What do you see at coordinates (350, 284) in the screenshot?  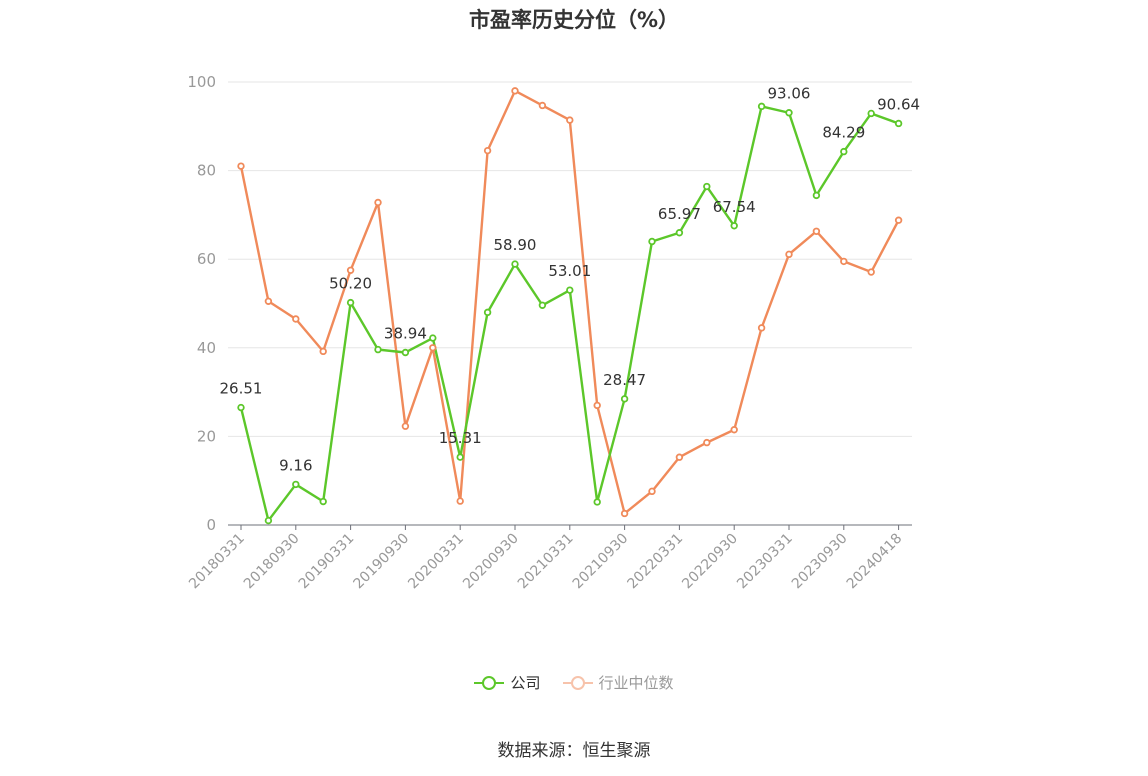 I see `data-label-4: 50.20` at bounding box center [350, 284].